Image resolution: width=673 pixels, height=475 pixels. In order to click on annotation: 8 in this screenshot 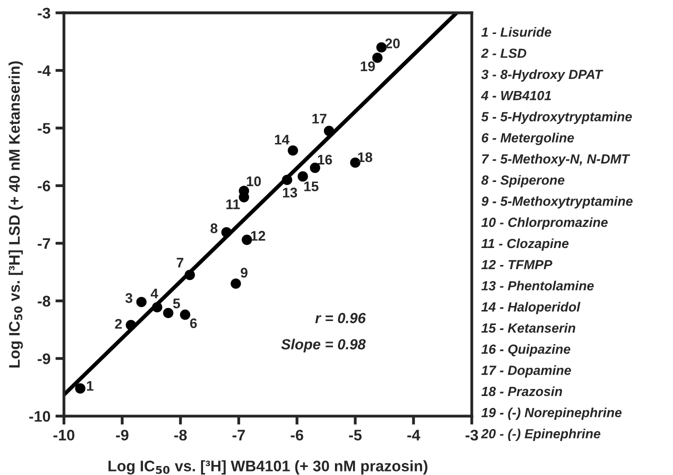, I will do `click(214, 228)`.